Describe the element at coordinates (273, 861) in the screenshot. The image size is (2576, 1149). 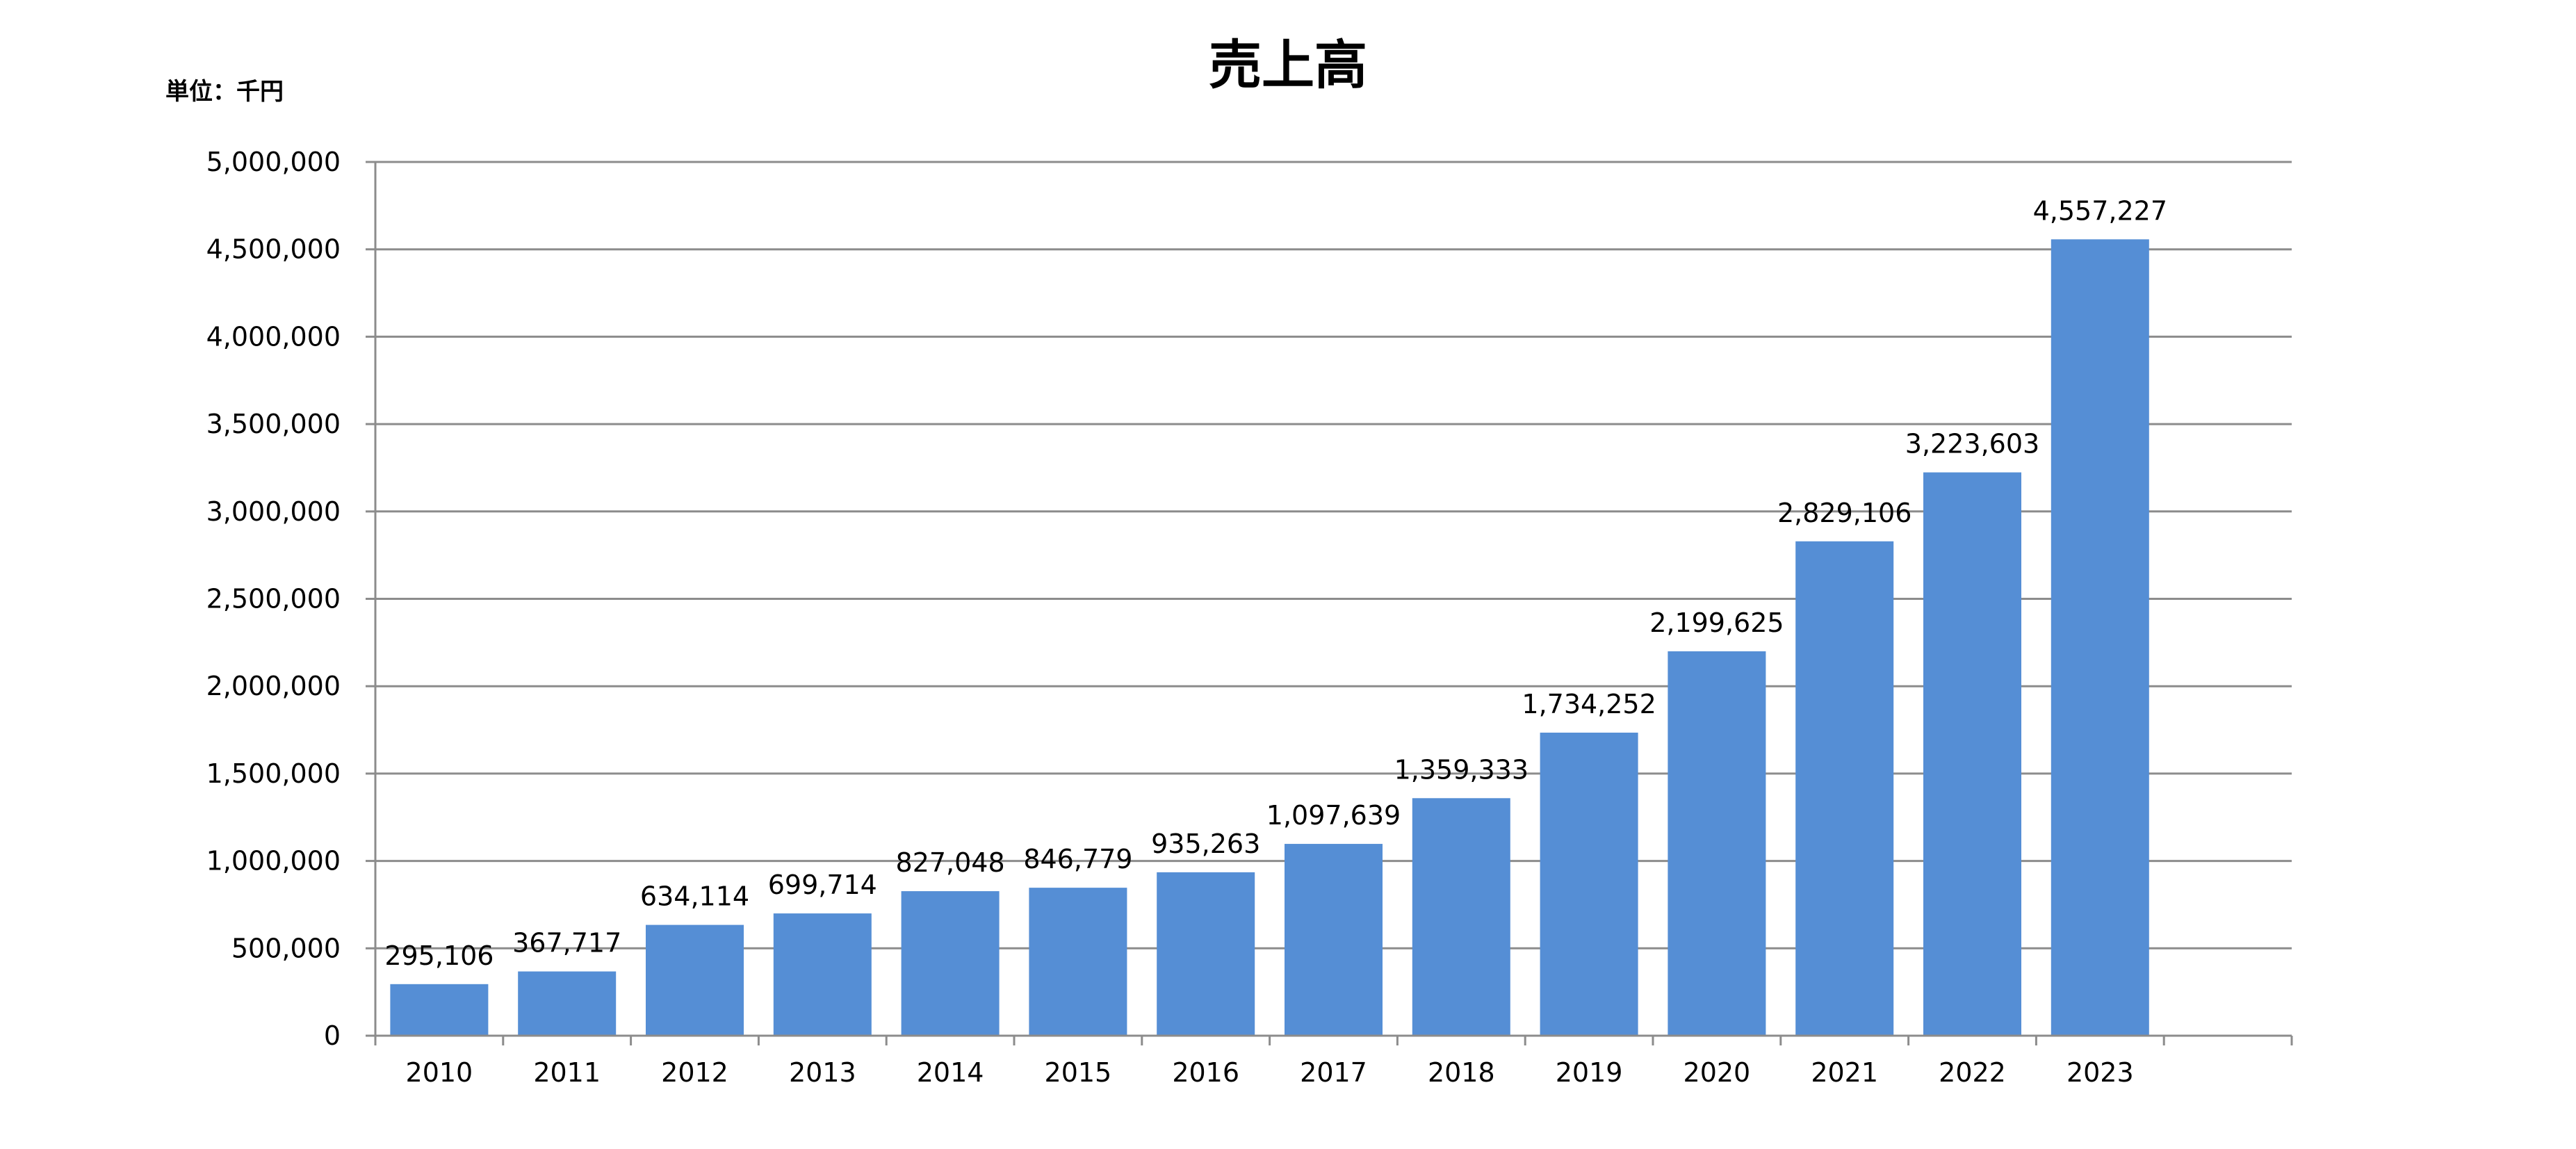
I see `y-tick-label: 1,000,000` at that location.